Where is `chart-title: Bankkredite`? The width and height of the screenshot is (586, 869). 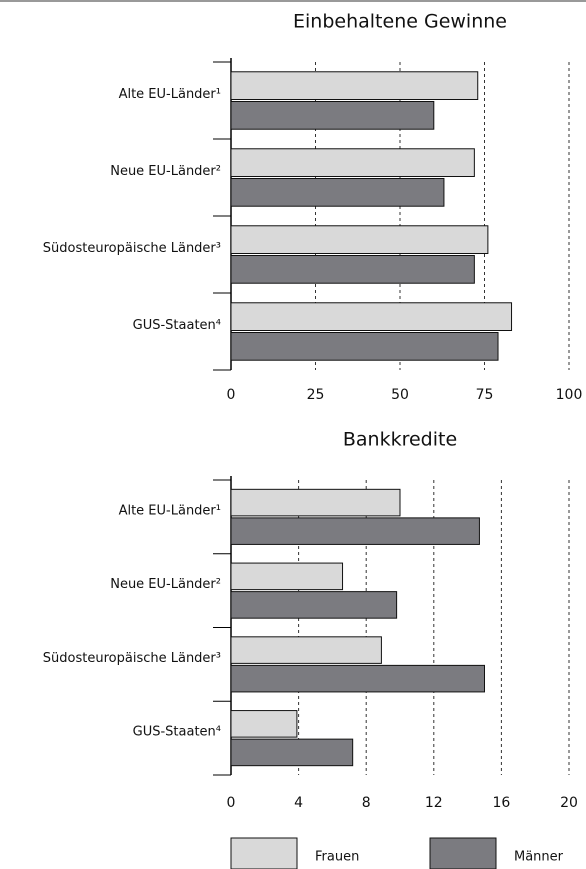 chart-title: Bankkredite is located at coordinates (400, 440).